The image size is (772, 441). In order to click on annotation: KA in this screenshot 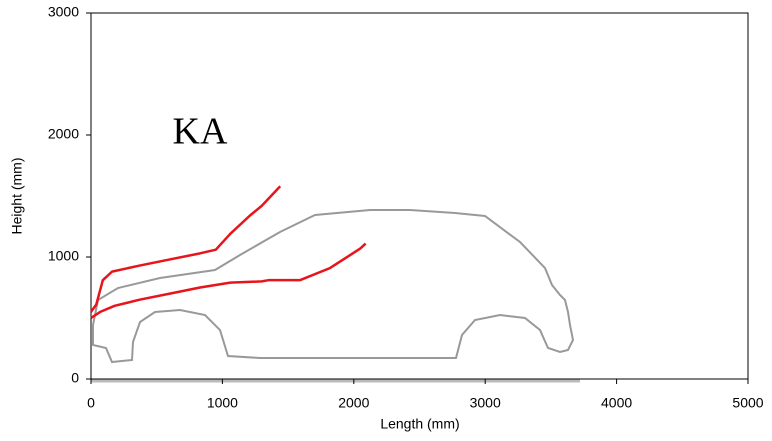, I will do `click(200, 132)`.